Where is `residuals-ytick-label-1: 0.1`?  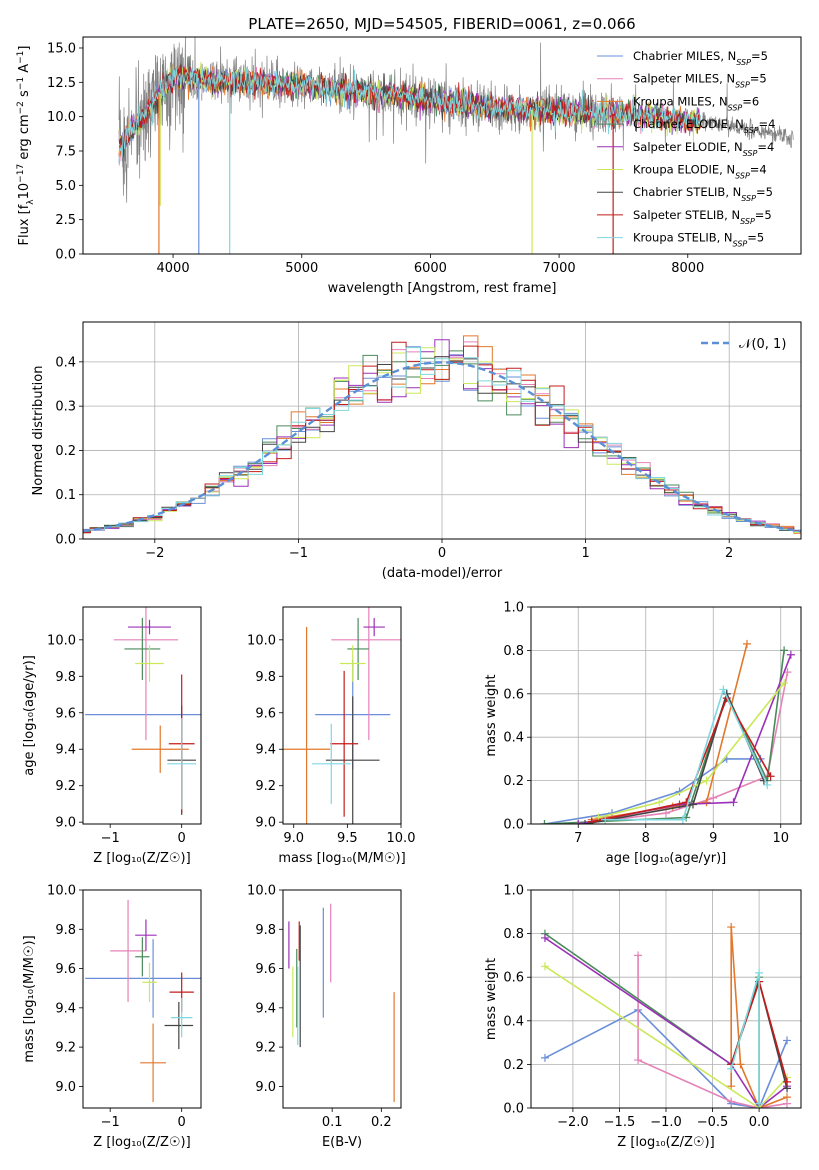
residuals-ytick-label-1: 0.1 is located at coordinates (65, 495).